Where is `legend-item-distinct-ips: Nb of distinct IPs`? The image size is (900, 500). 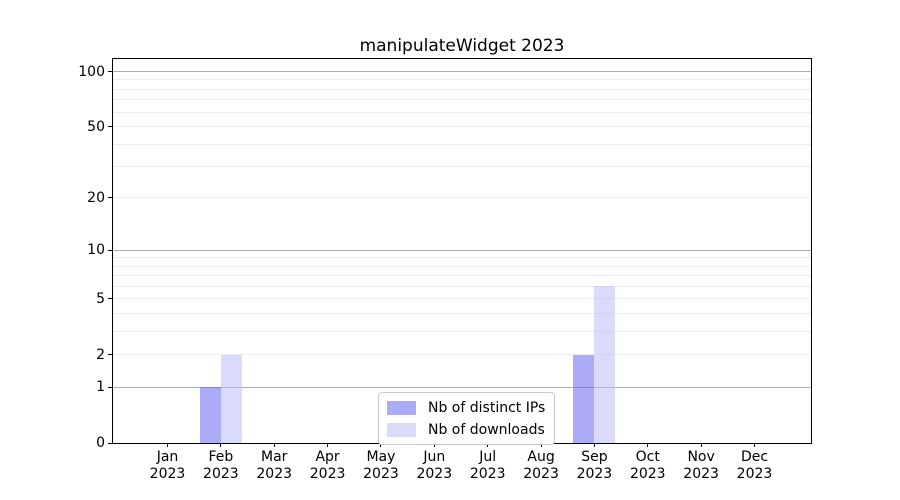 legend-item-distinct-ips: Nb of distinct IPs is located at coordinates (466, 407).